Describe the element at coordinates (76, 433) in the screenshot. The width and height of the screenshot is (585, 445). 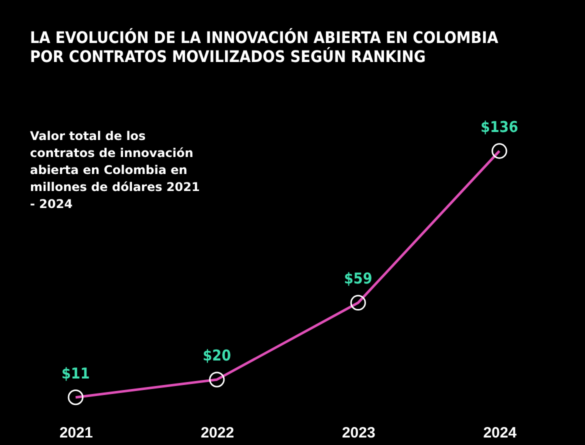
I see `x-tick-label: 2021` at that location.